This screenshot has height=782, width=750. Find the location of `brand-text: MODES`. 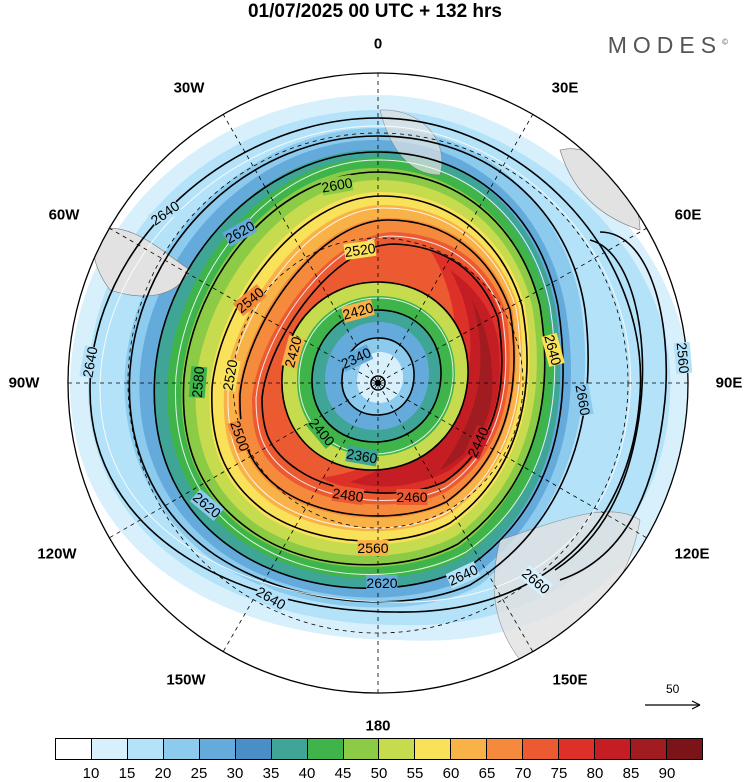

brand-text: MODES is located at coordinates (665, 45).